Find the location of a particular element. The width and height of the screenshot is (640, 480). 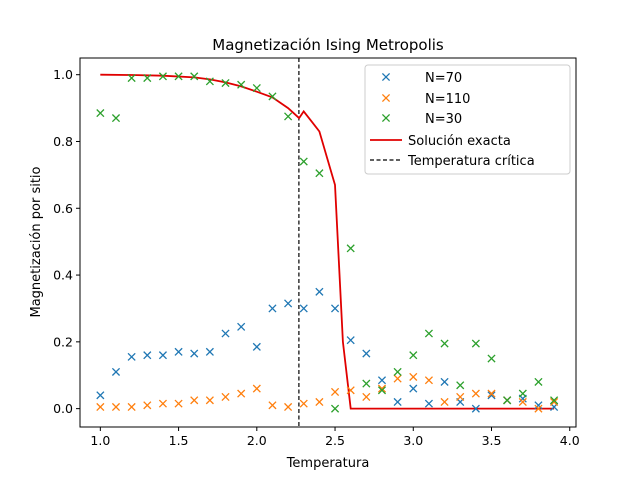

legend-label: N=30 is located at coordinates (443, 119).